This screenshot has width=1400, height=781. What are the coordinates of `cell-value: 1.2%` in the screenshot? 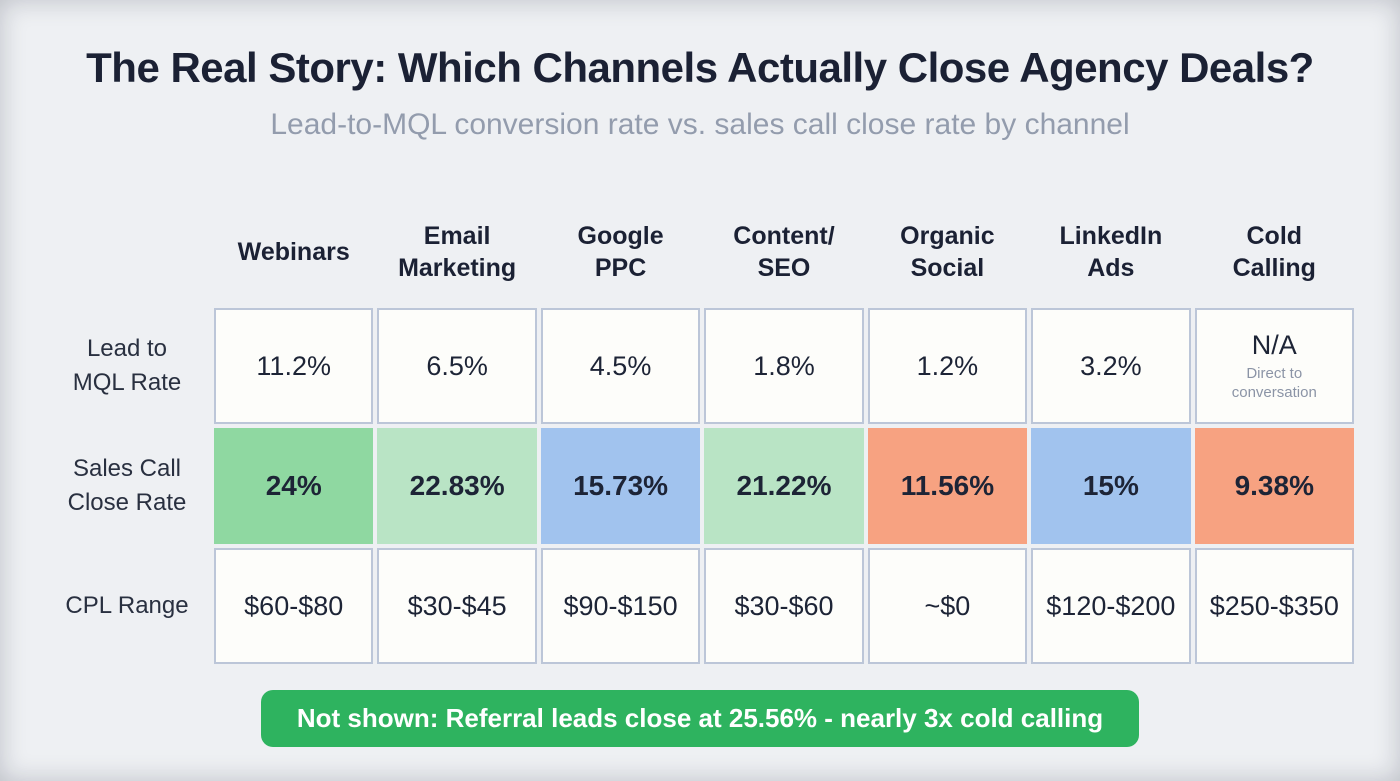 It's located at (947, 365).